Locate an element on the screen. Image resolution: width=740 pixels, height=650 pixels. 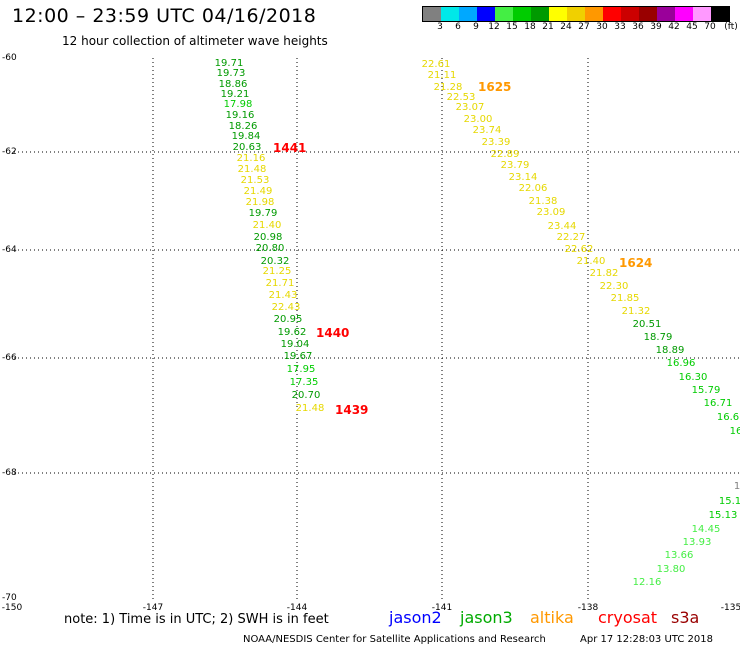
wave-height-value: 18.86 is located at coordinates (233, 84).